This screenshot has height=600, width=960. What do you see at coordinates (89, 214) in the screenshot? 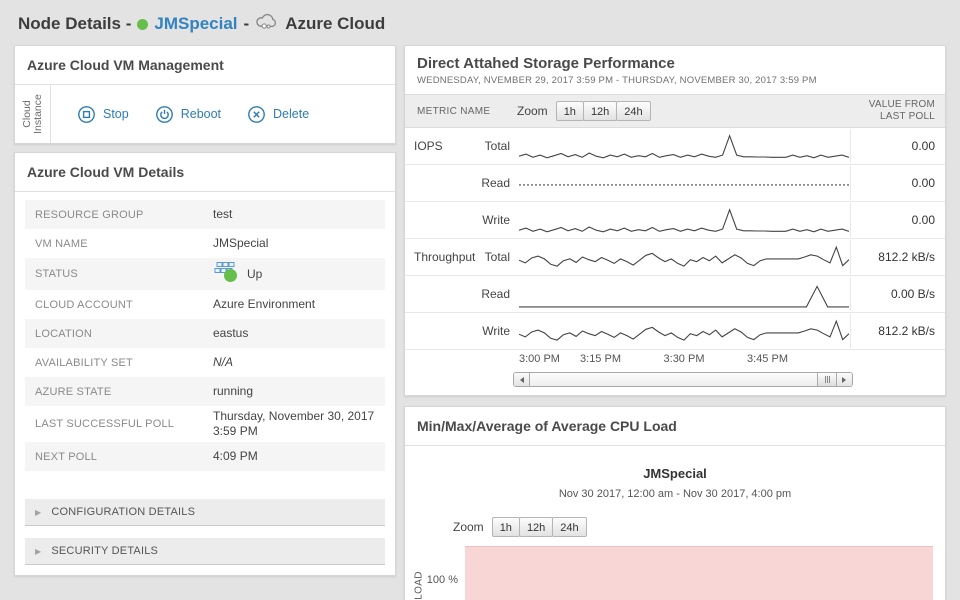
I see `detail-label: RESOURCE GROUP` at bounding box center [89, 214].